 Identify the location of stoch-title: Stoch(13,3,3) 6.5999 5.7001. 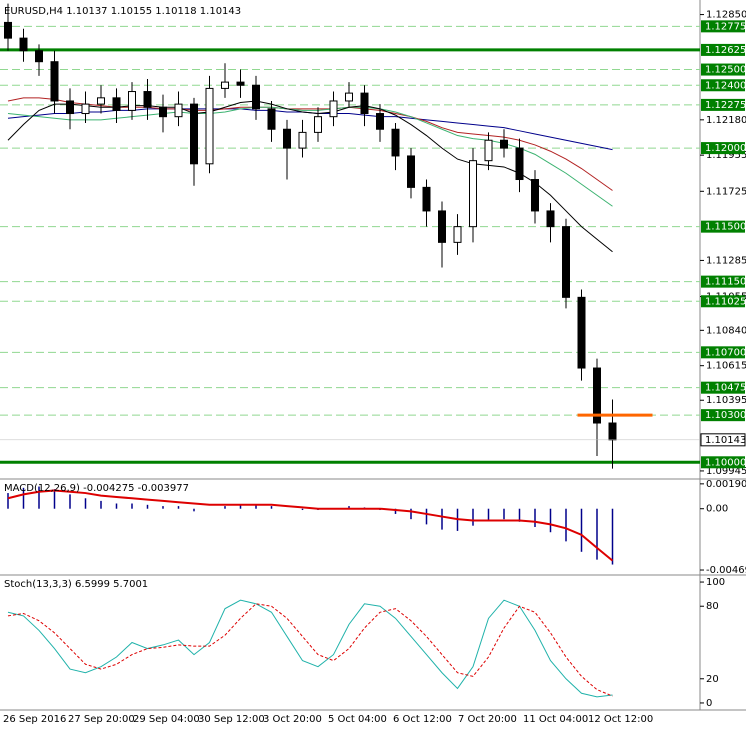
(76, 584).